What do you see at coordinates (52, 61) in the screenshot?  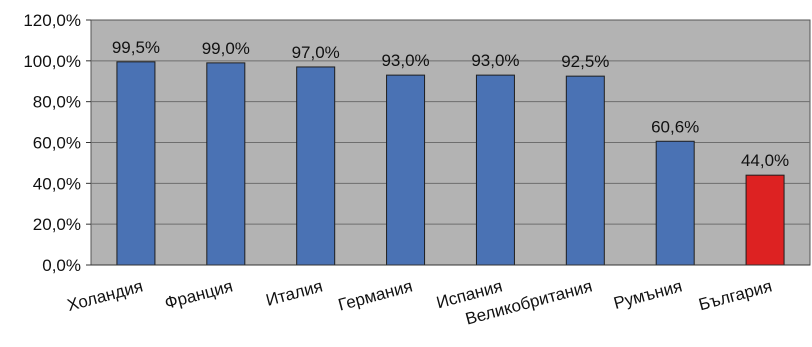 I see `y-tick-label: 100,0%` at bounding box center [52, 61].